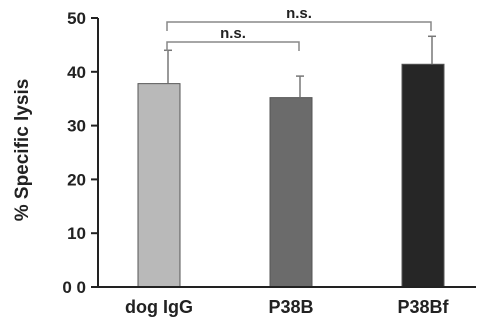  I want to click on y-tick-label: 0 0, so click(74, 287).